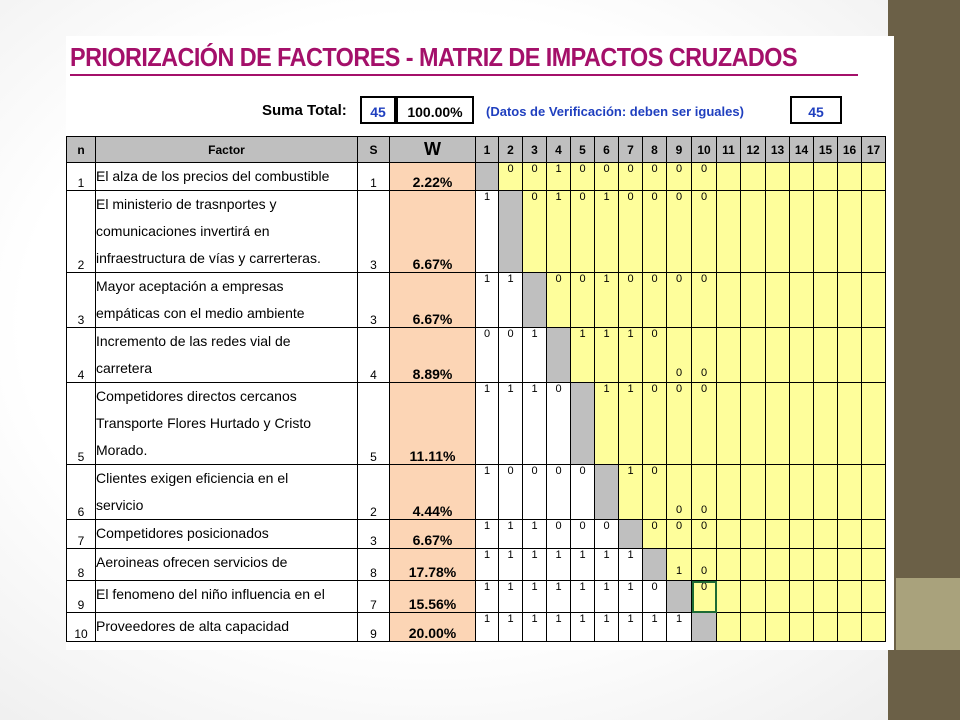  I want to click on score-cell: 8, so click(373, 564).